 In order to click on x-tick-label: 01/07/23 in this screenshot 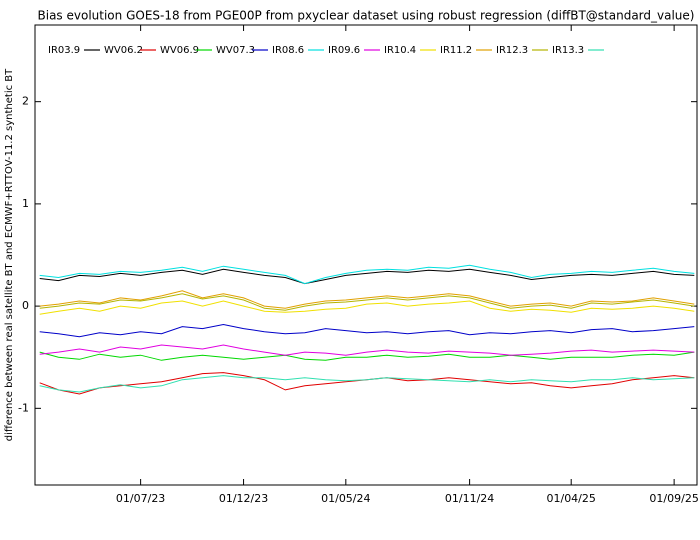, I will do `click(140, 498)`.